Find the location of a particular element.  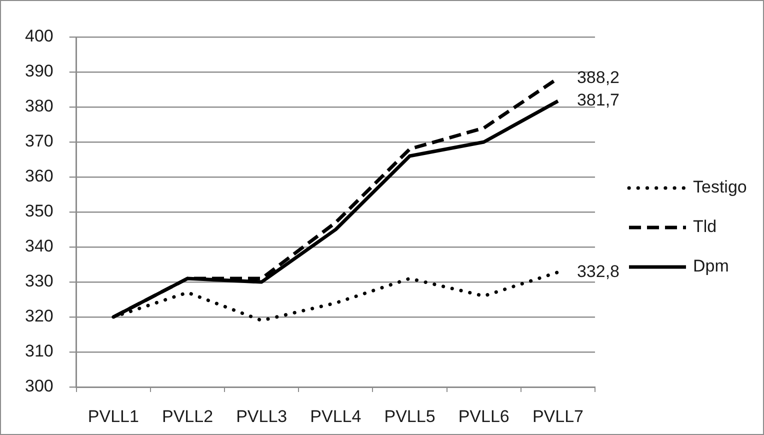

y-tick-label: 370 is located at coordinates (39, 141).